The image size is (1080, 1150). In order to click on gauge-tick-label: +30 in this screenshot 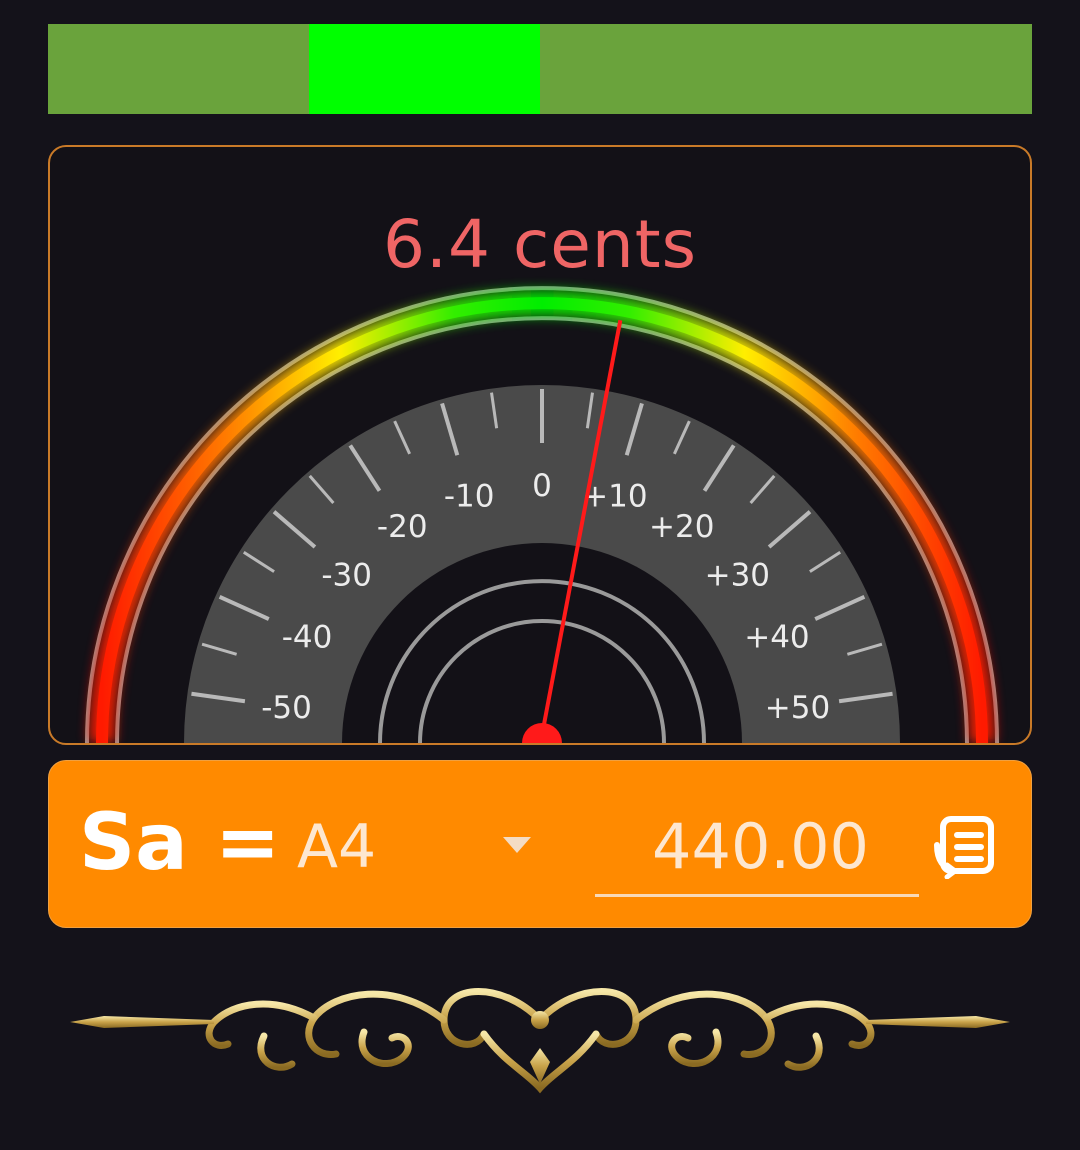, I will do `click(737, 575)`.